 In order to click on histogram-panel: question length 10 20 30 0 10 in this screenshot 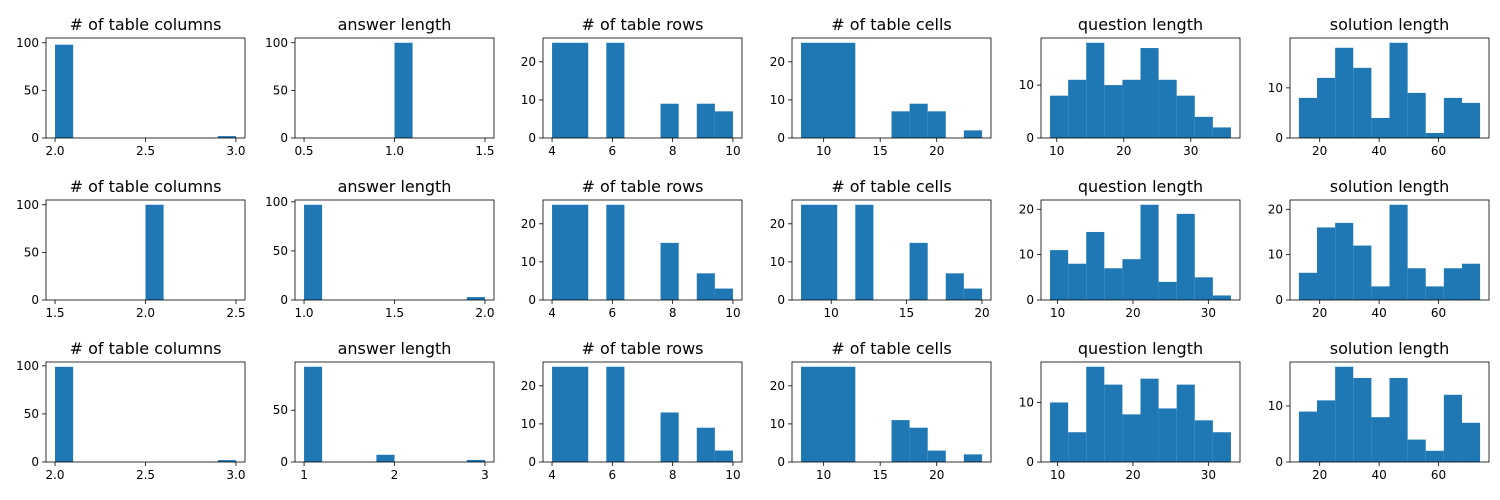, I will do `click(1130, 410)`.